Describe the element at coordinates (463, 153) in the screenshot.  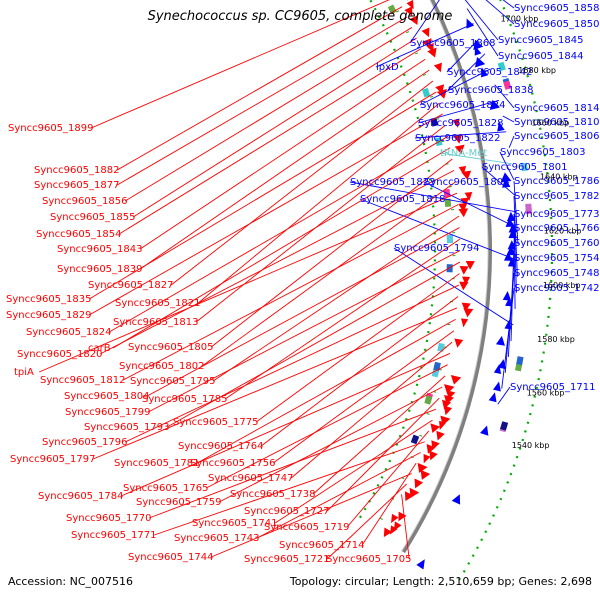
I see `right-gene-label-14: tRNA-Met` at that location.